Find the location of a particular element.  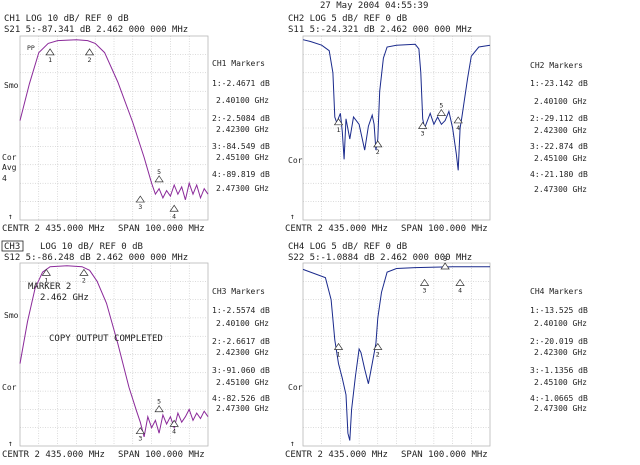

ch1-marker-1-freq: 2.40100 GHz is located at coordinates (242, 100).